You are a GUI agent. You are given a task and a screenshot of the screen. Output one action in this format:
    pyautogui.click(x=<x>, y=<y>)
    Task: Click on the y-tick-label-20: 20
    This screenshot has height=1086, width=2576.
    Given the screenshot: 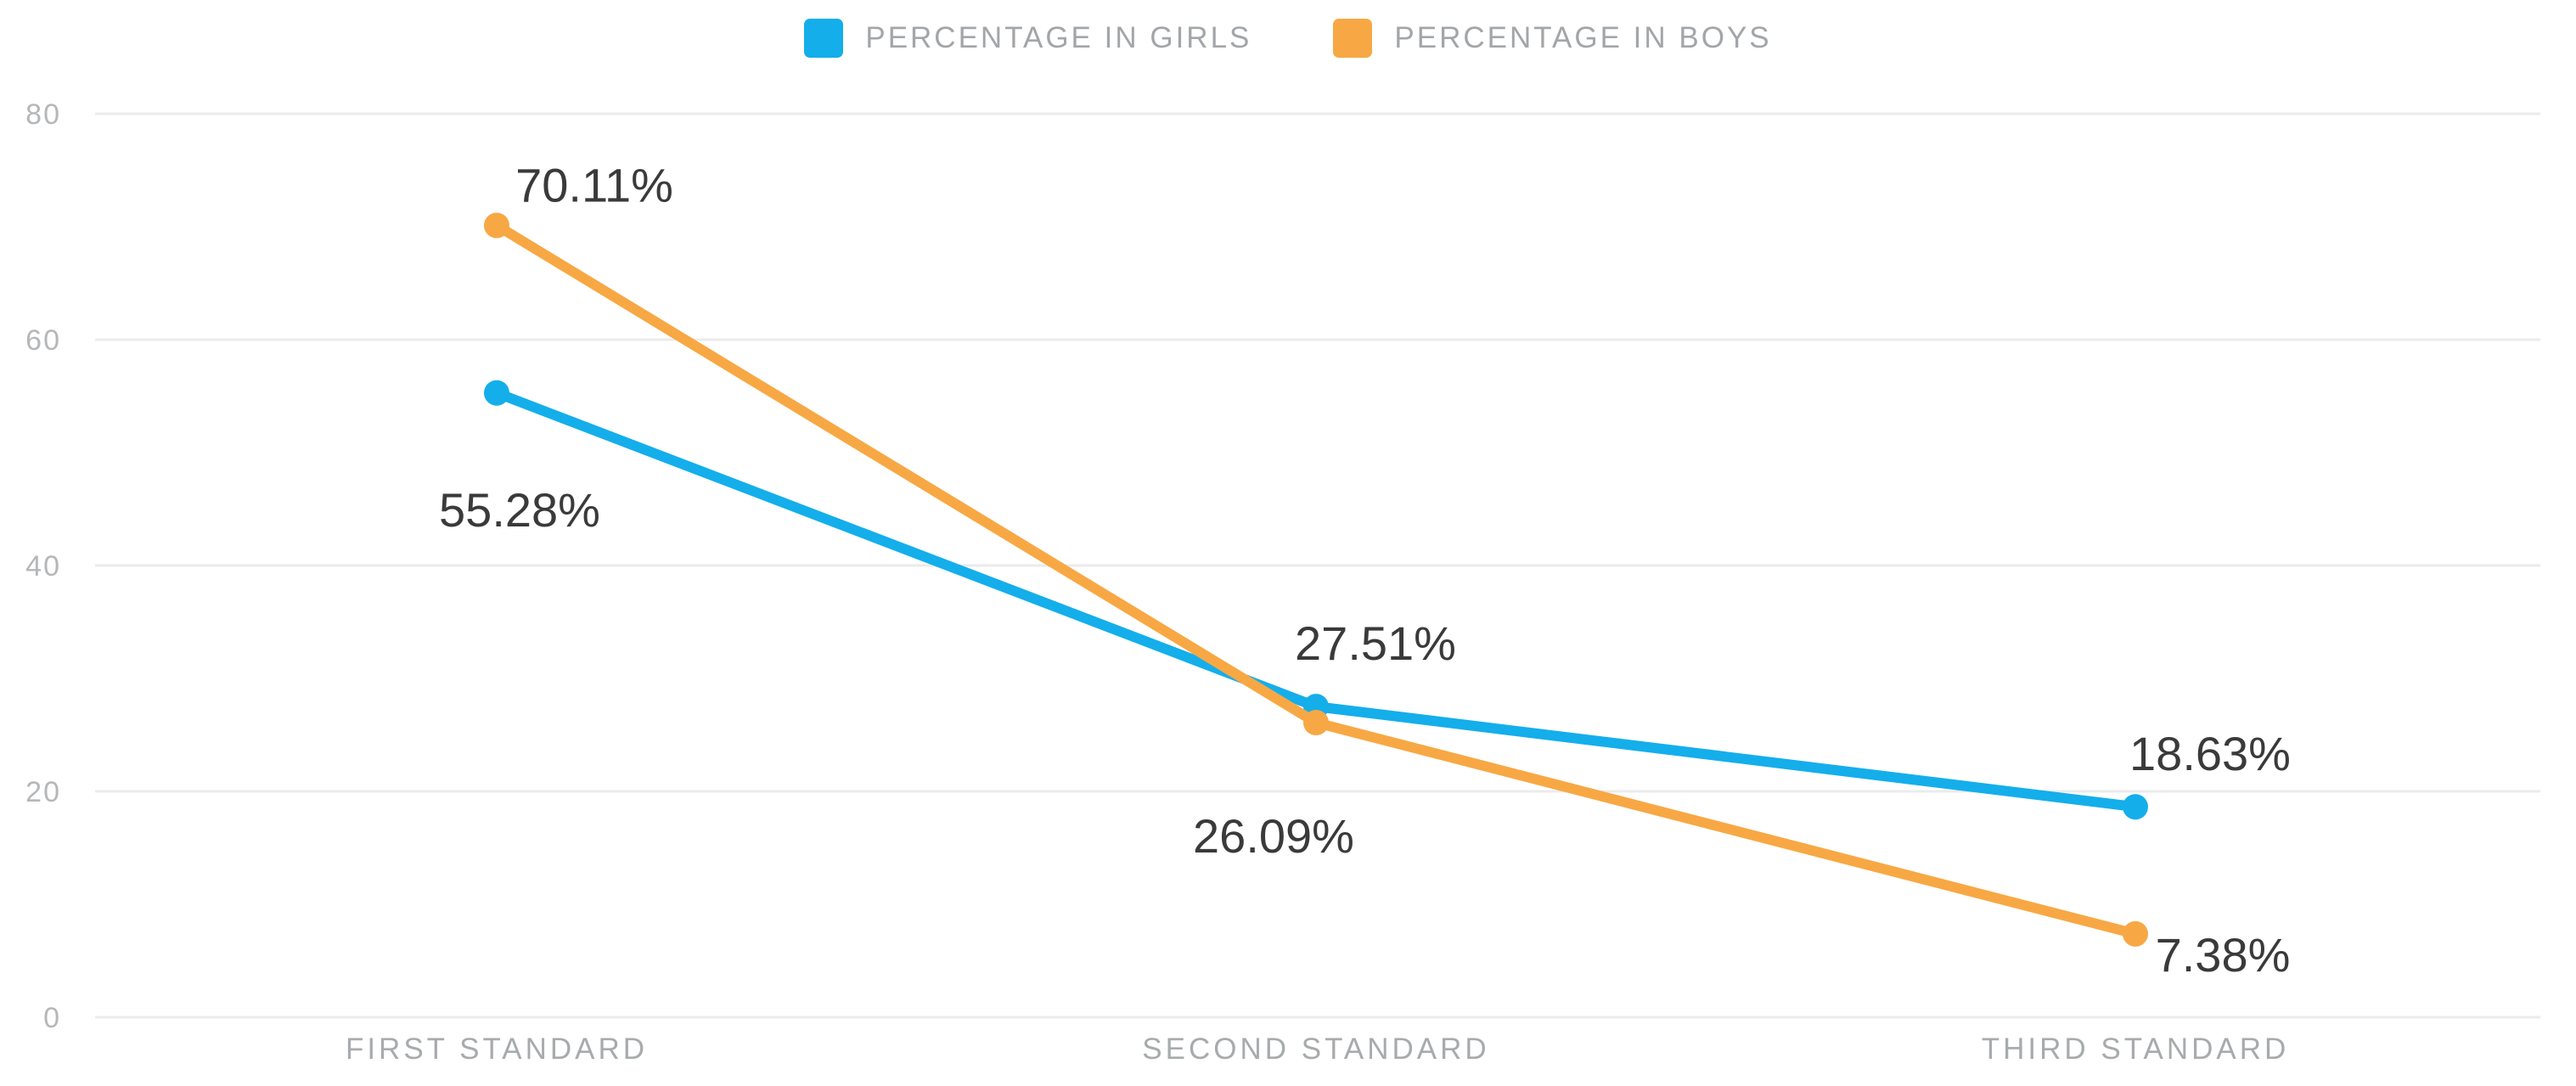 What is the action you would take?
    pyautogui.click(x=43, y=792)
    